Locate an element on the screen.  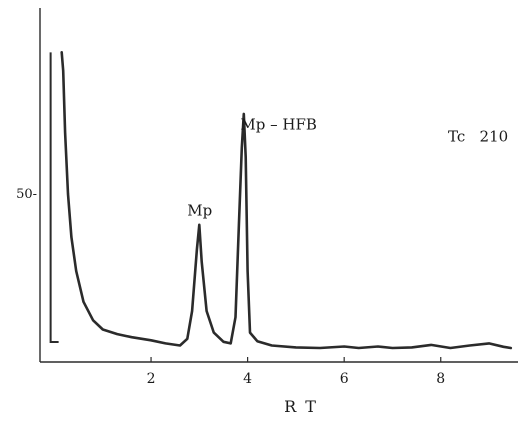
x-tick-label: 2 is located at coordinates (151, 379).